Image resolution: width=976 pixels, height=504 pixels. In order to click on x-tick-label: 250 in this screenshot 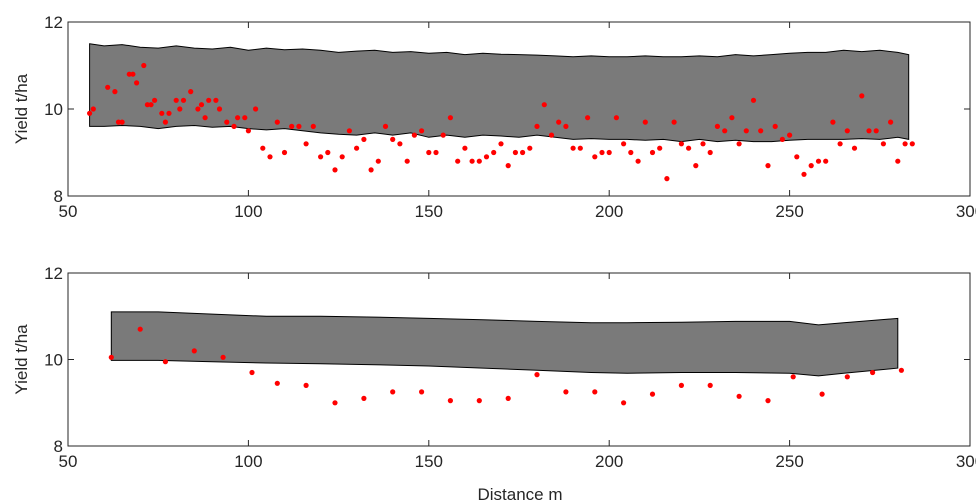, I will do `click(789, 211)`.